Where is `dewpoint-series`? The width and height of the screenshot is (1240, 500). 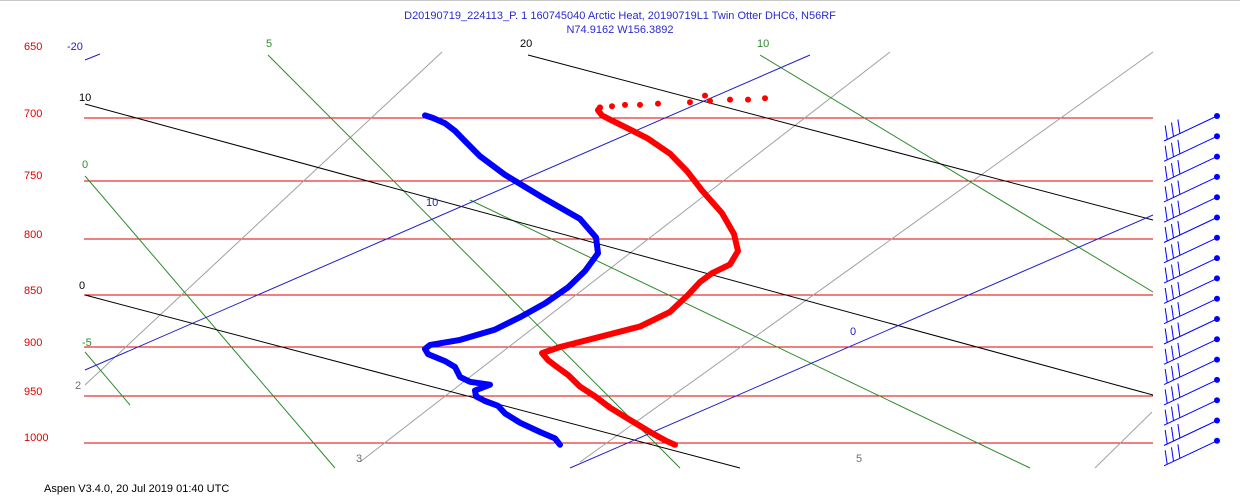 dewpoint-series is located at coordinates (511, 280).